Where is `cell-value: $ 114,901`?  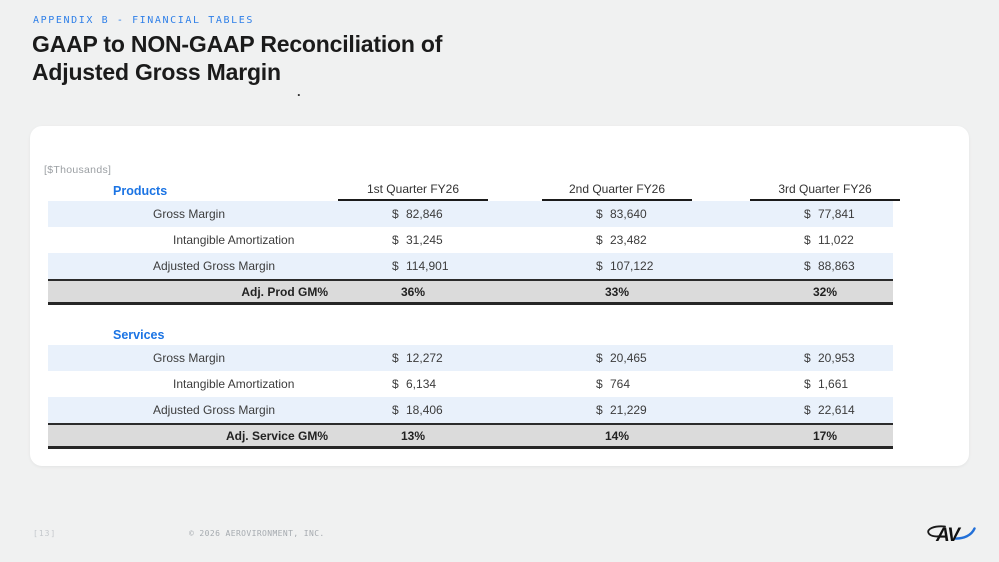 cell-value: $ 114,901 is located at coordinates (420, 266).